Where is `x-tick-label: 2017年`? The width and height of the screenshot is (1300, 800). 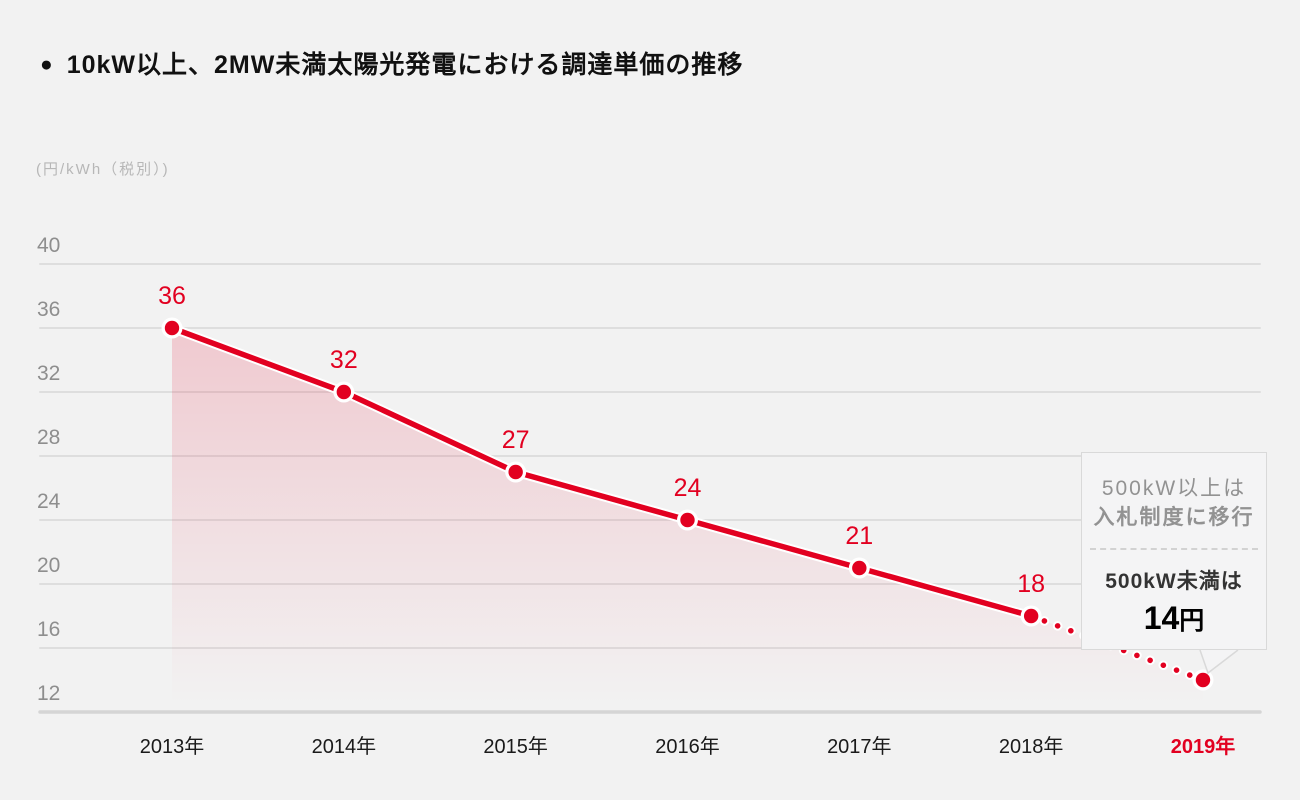
x-tick-label: 2017年 is located at coordinates (859, 747).